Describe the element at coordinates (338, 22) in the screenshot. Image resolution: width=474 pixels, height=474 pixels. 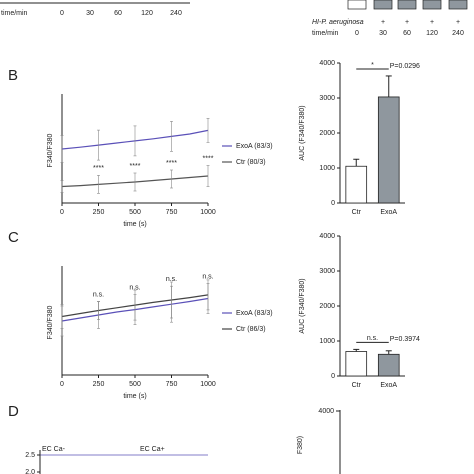
I see `treatment-label: HI-P. aeruginosa` at that location.